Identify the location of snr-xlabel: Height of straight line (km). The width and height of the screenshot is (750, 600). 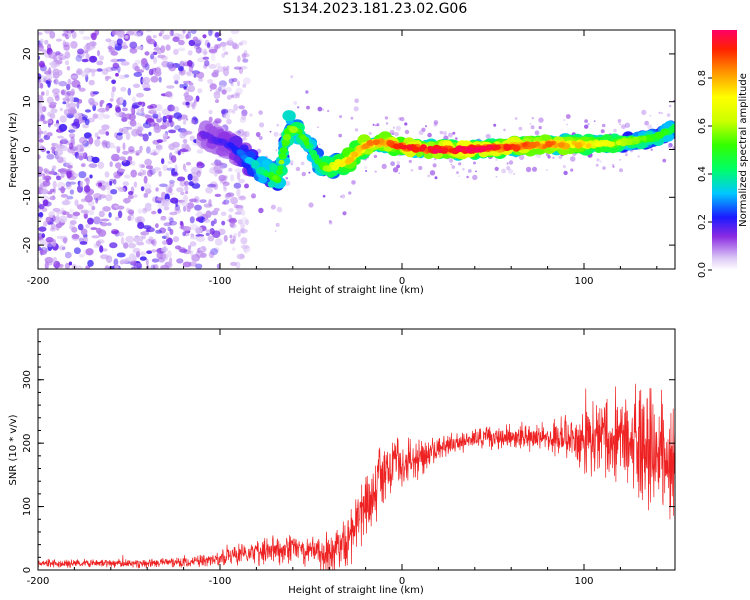
(356, 590).